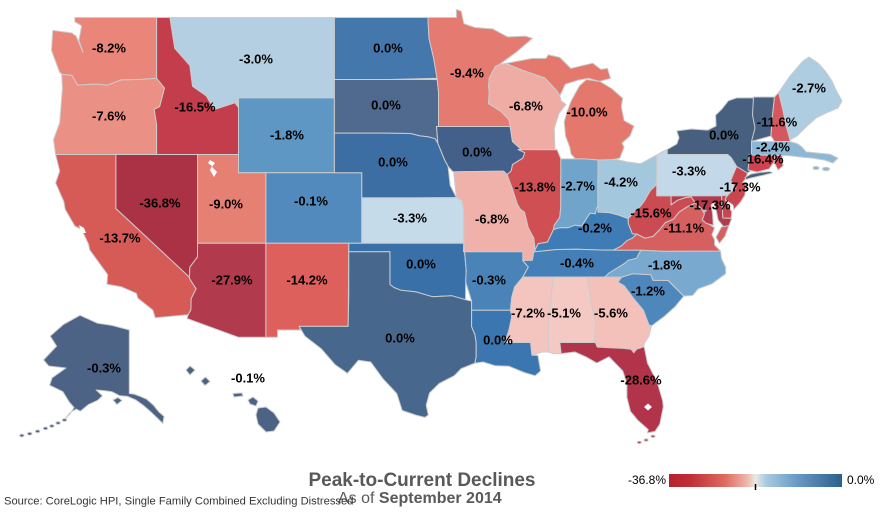 The image size is (892, 525). I want to click on svg-text: -11.1%, so click(684, 227).